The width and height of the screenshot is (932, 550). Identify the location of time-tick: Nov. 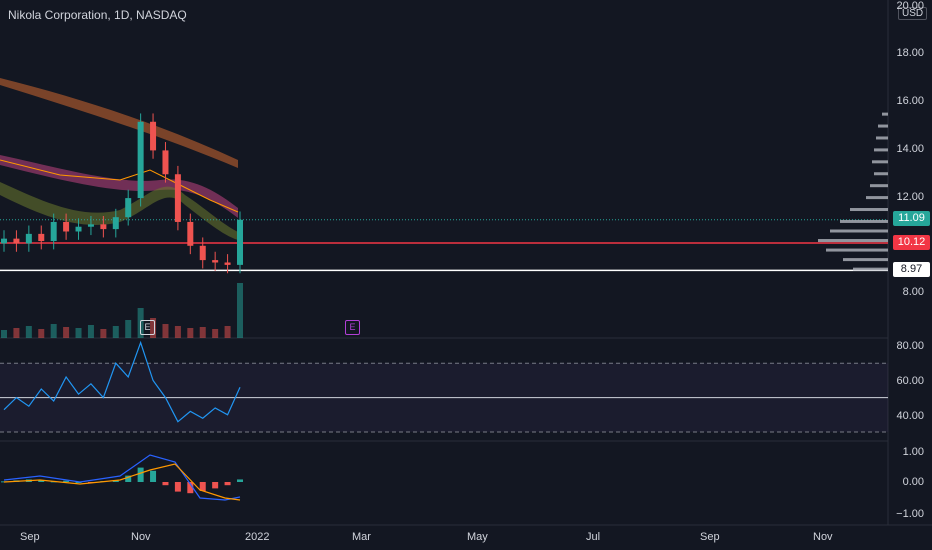
(141, 537).